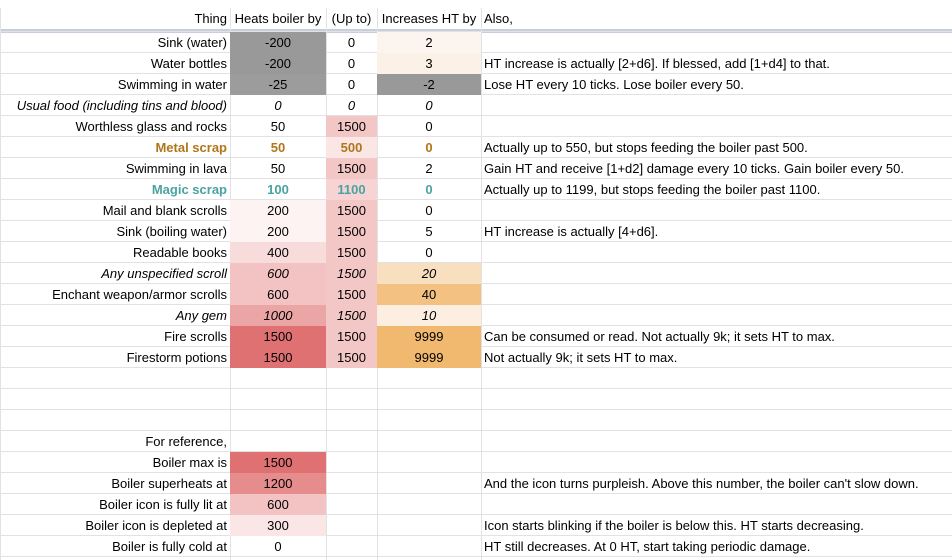  What do you see at coordinates (278, 525) in the screenshot?
I see `reference-value: 300` at bounding box center [278, 525].